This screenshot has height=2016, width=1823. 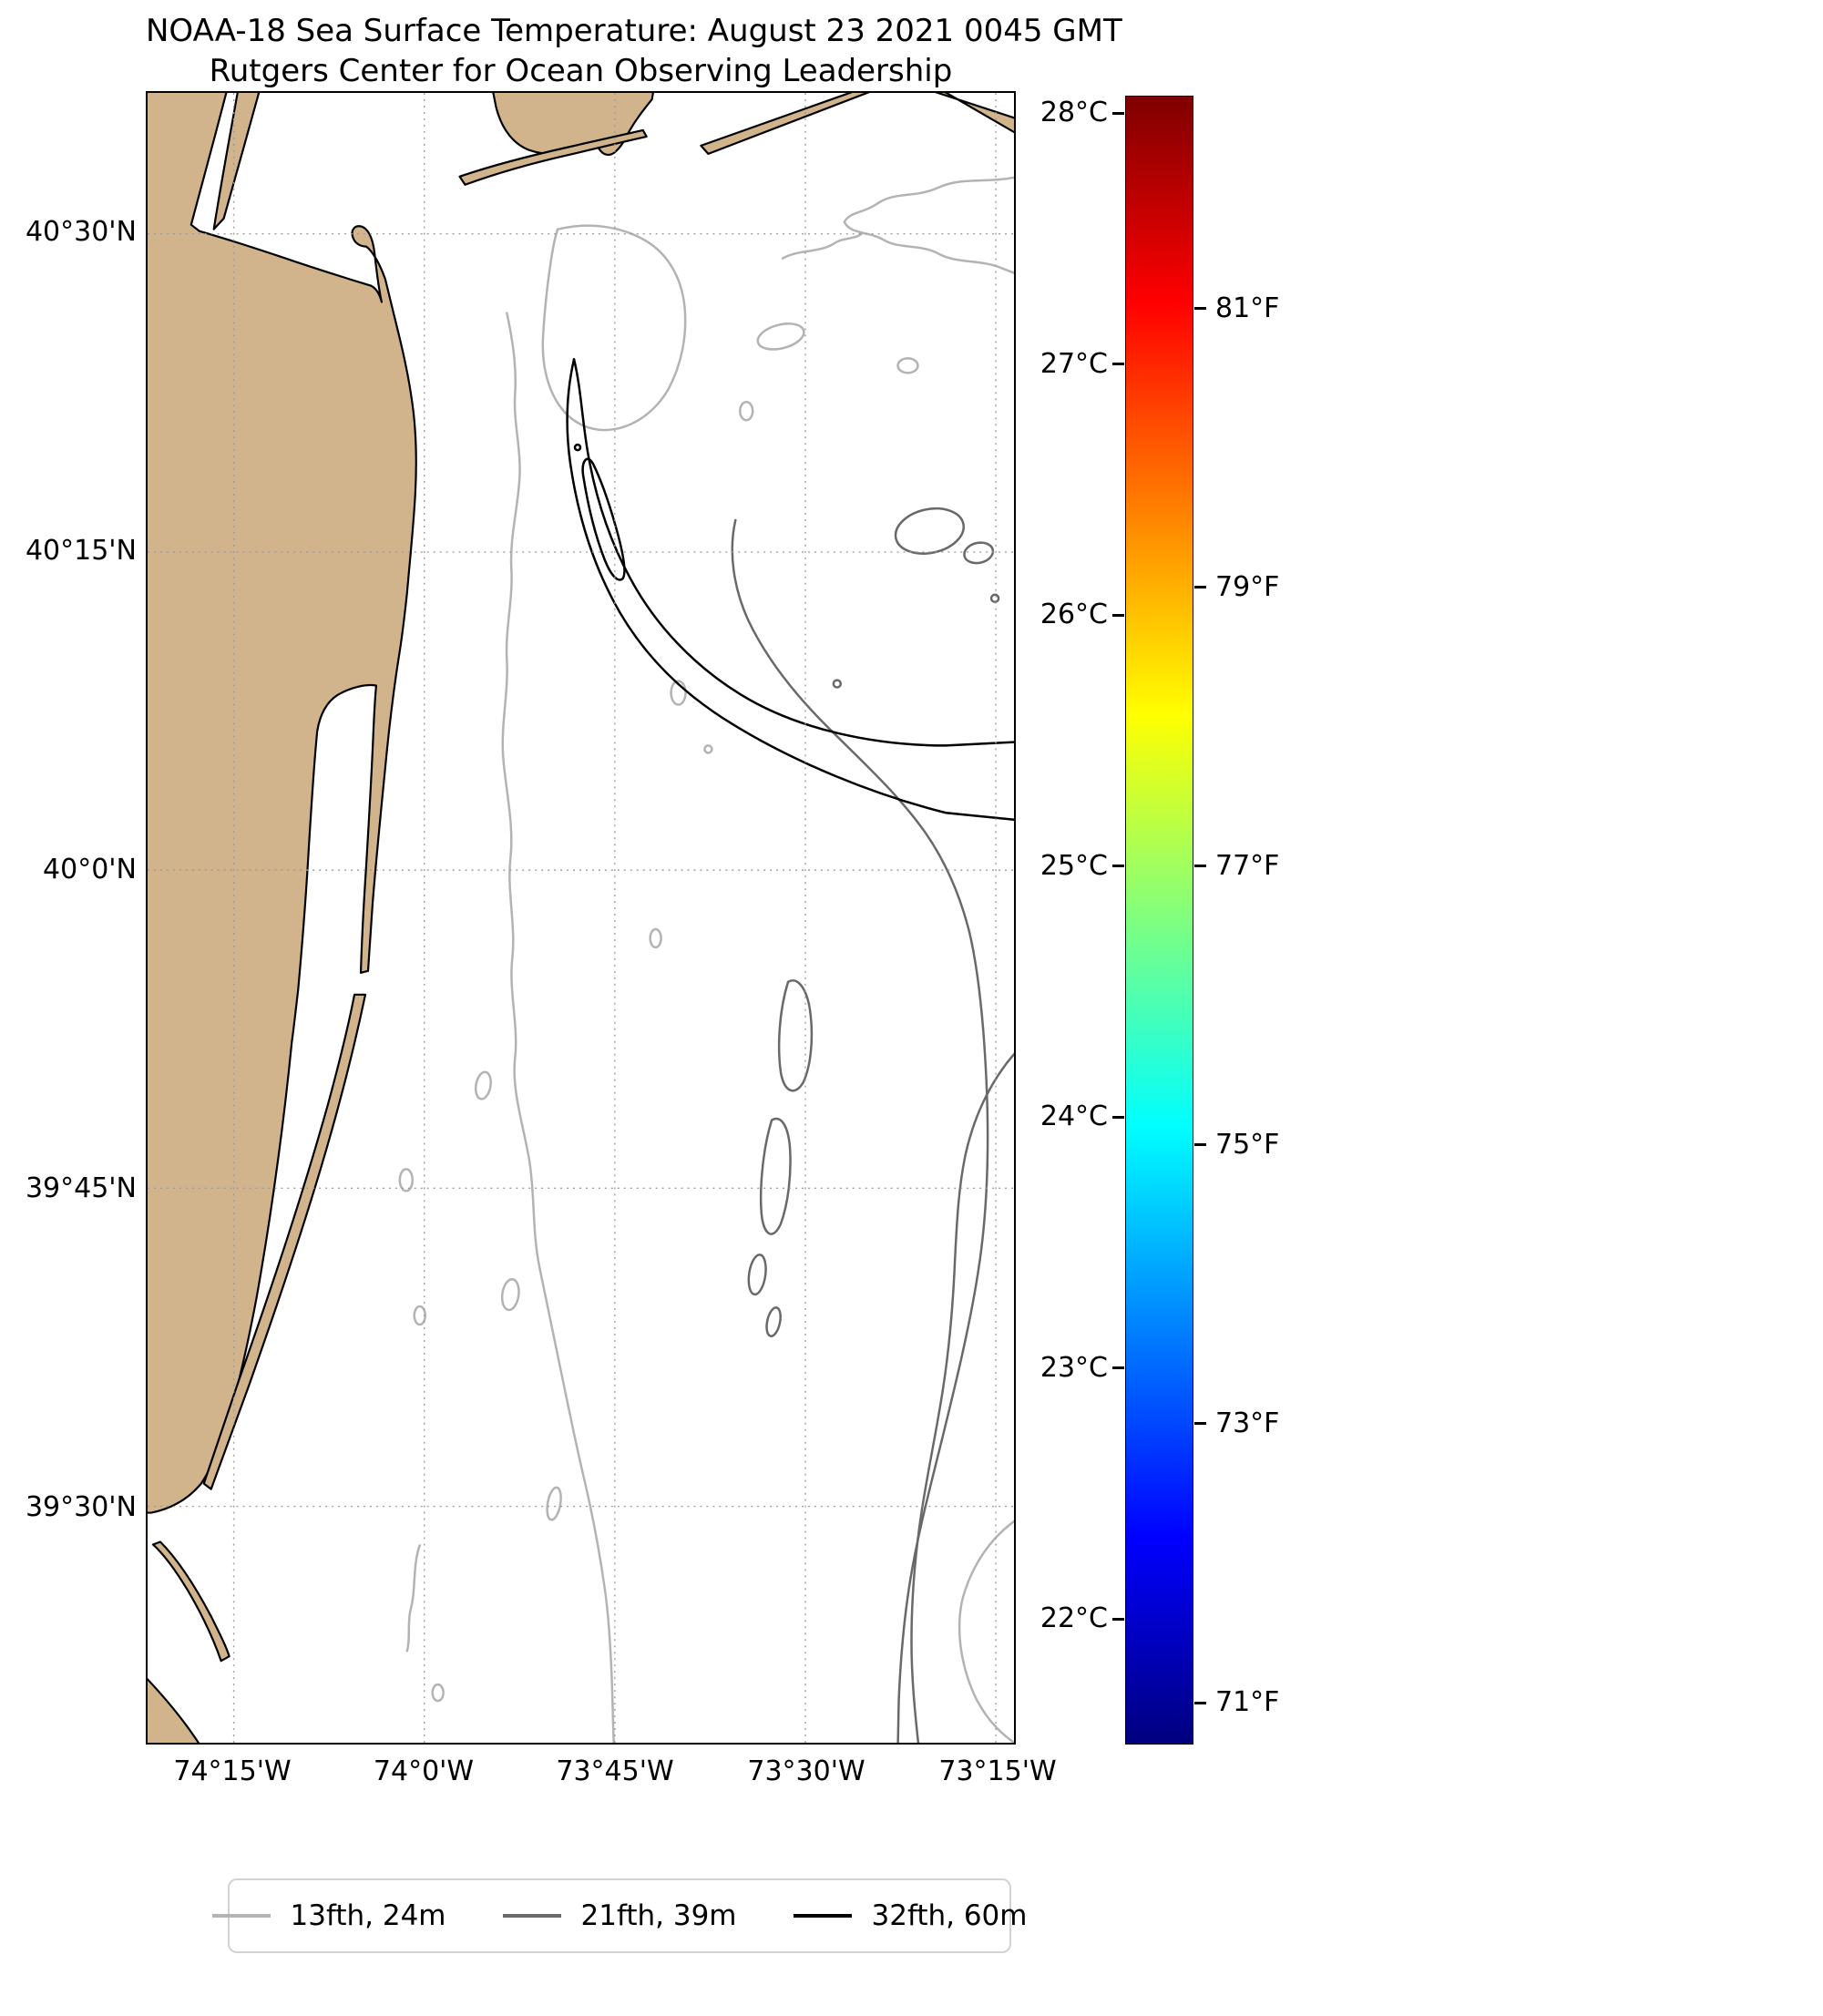 I want to click on colorbar, so click(x=1159, y=920).